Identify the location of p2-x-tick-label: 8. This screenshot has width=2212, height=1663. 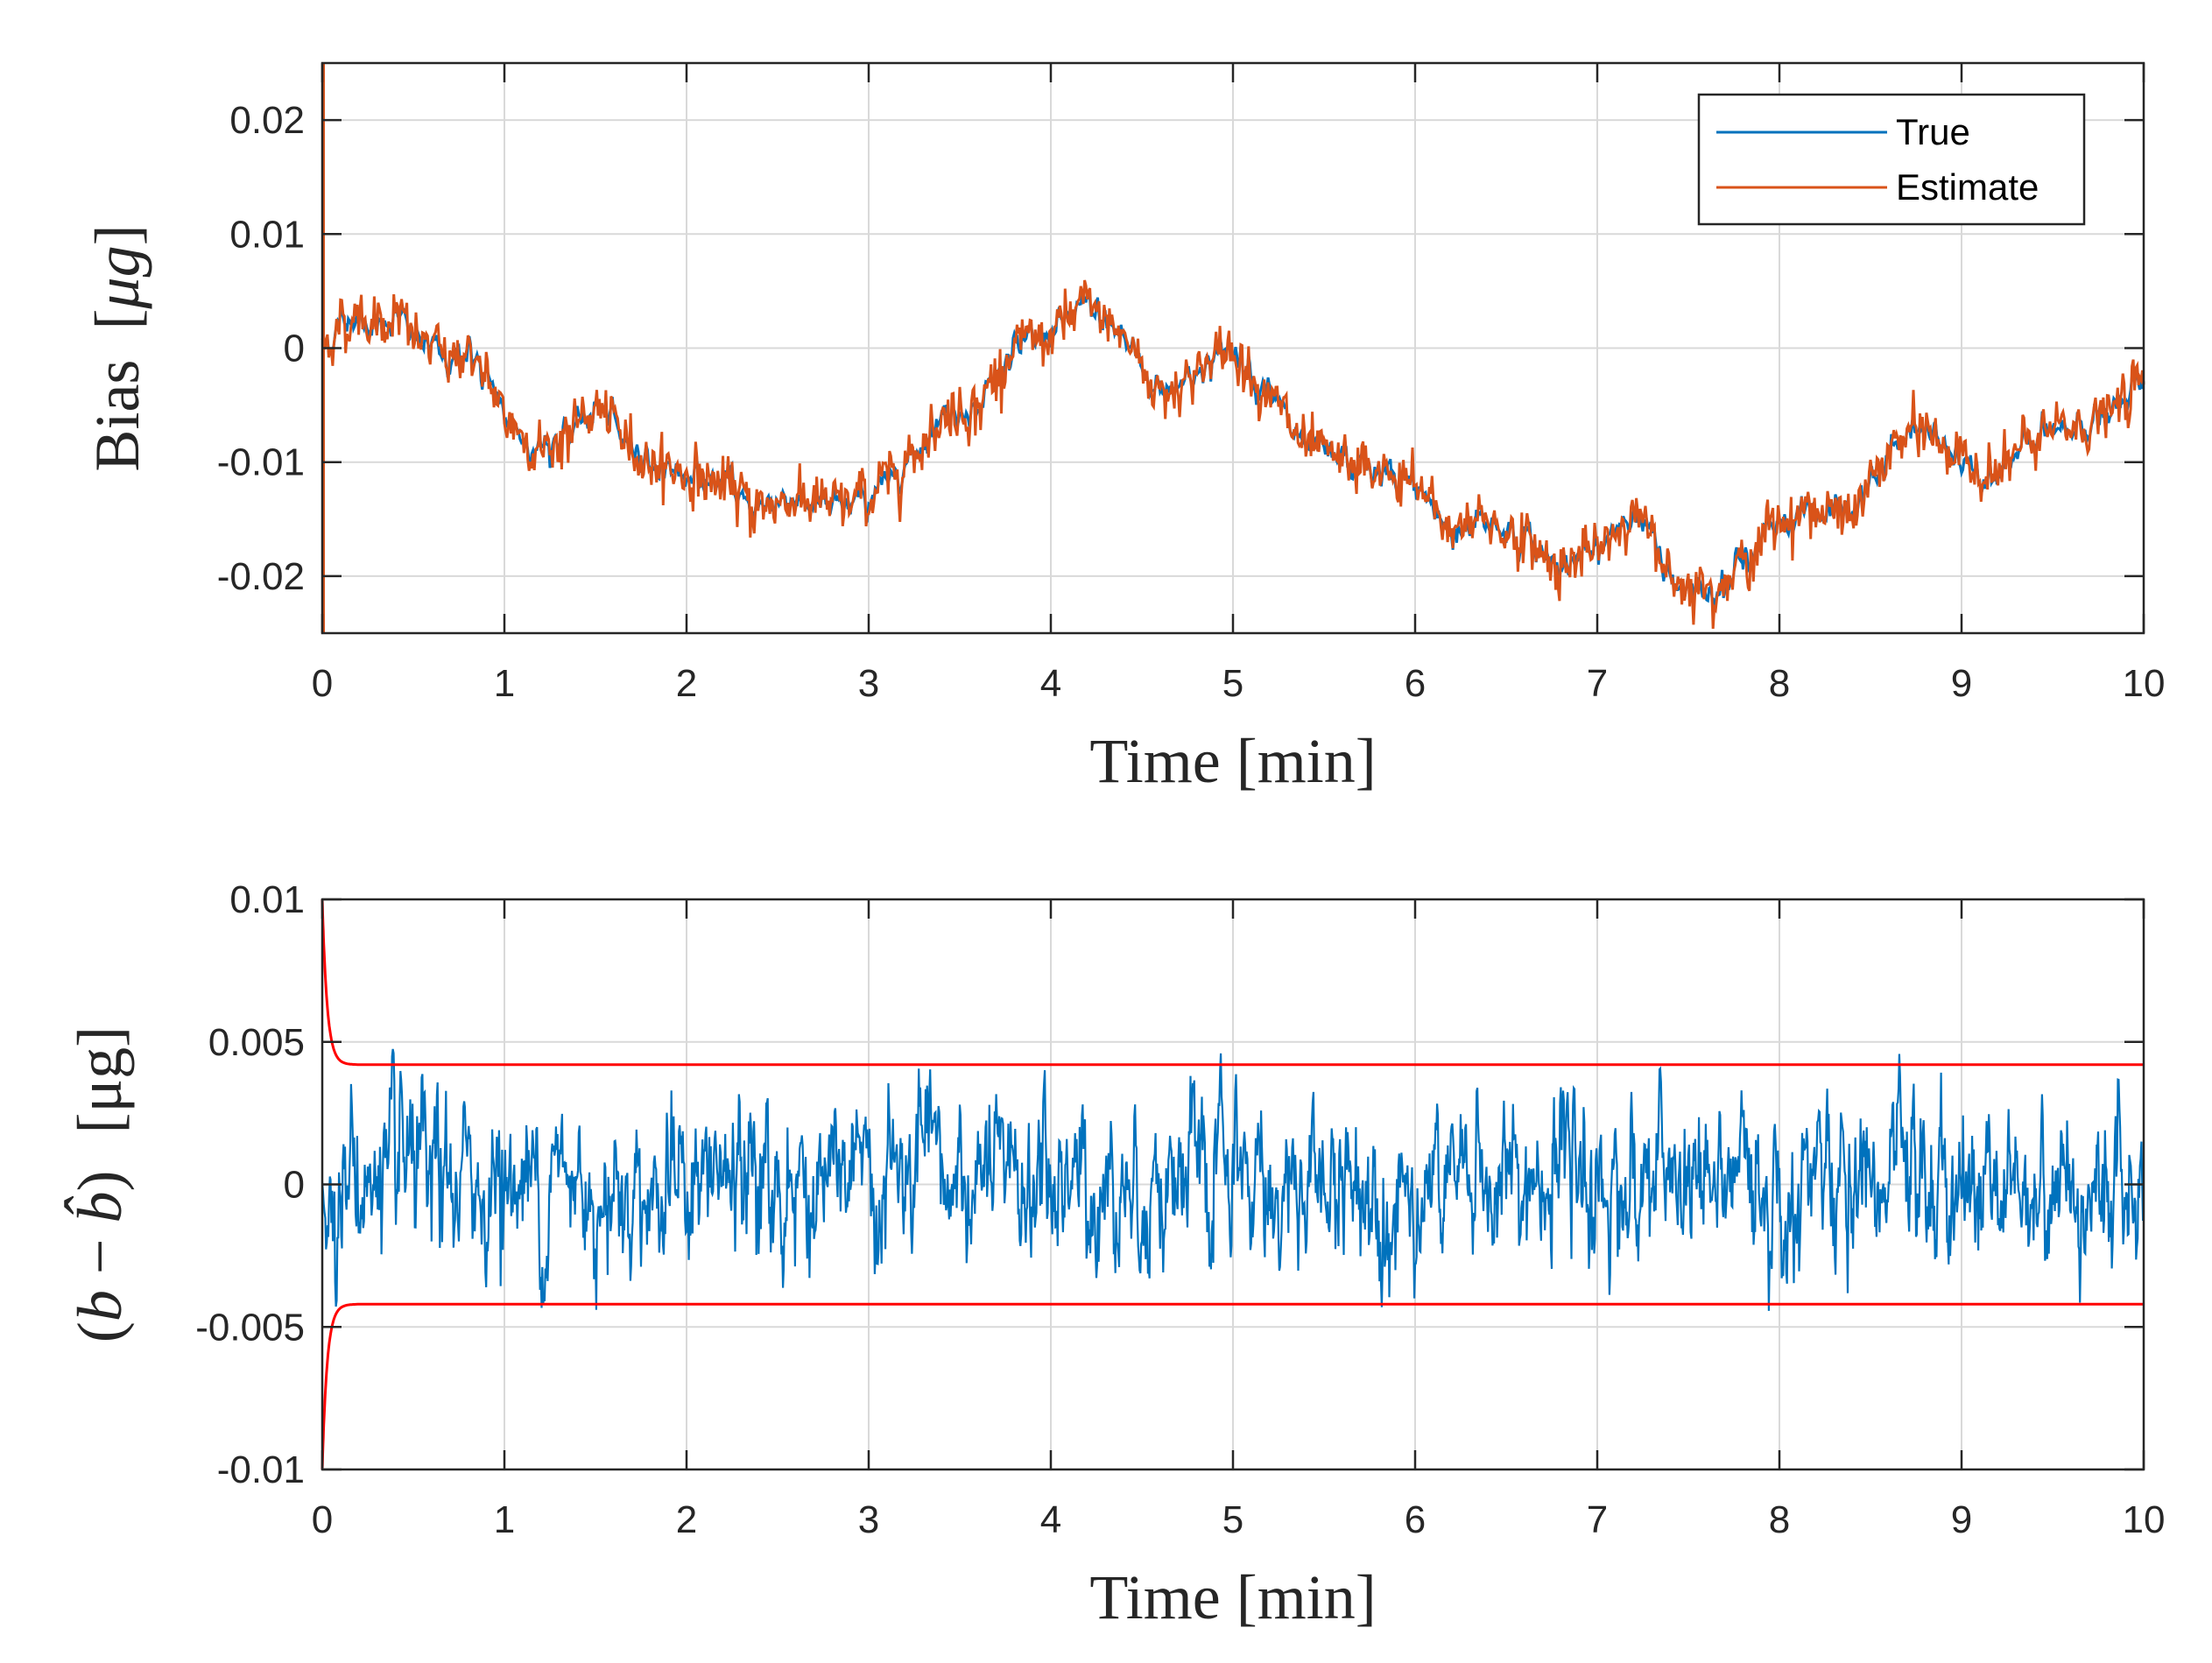
(1779, 1519).